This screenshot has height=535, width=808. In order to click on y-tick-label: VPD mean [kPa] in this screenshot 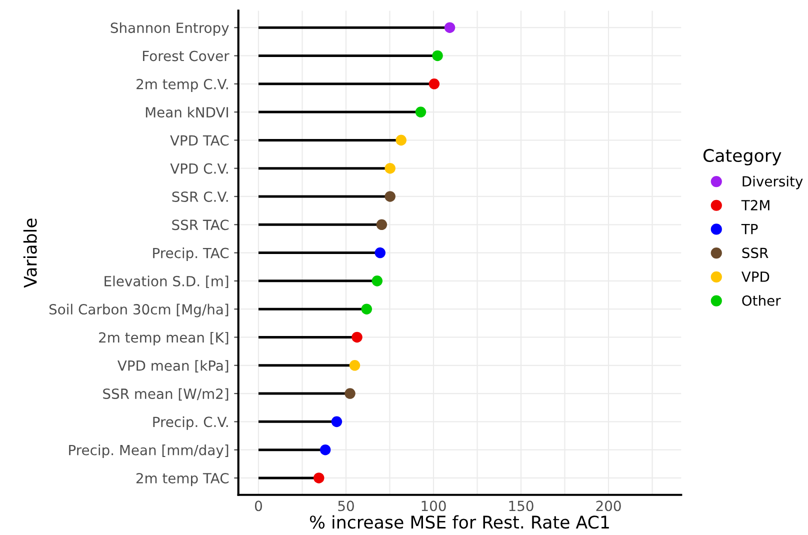, I will do `click(173, 366)`.